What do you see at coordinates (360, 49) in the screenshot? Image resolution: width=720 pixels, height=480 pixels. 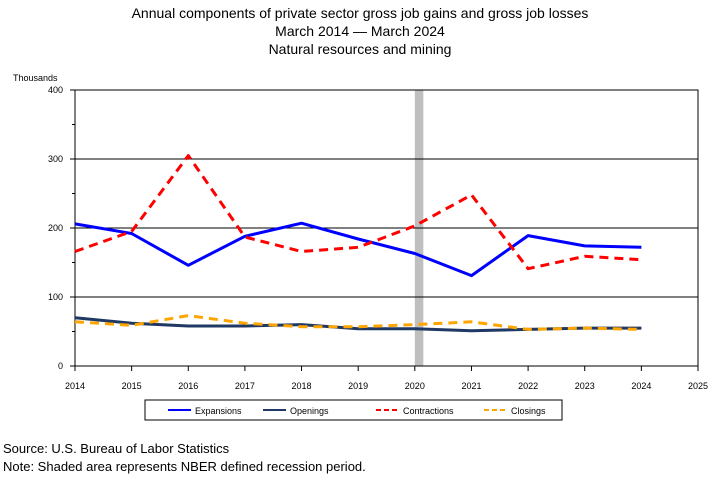 I see `chart-subtitle-industry: Natural resources and mining` at bounding box center [360, 49].